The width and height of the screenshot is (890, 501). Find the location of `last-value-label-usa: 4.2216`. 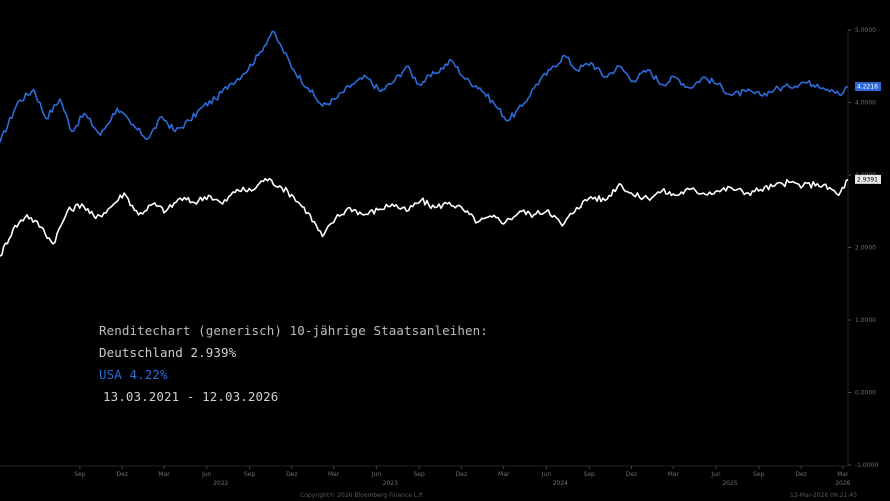

last-value-label-usa: 4.2216 is located at coordinates (867, 87).